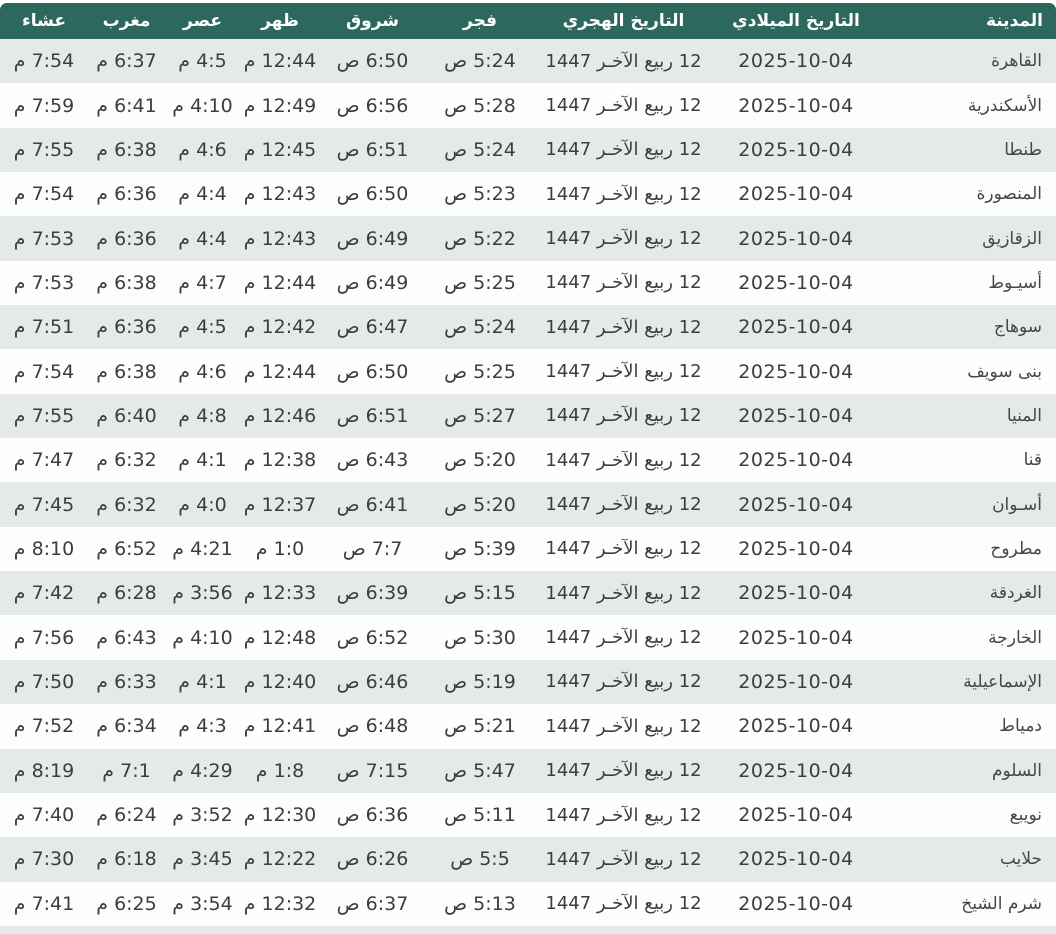 The height and width of the screenshot is (934, 1056). I want to click on shurooq-time-cell: 6:26 ص, so click(372, 859).